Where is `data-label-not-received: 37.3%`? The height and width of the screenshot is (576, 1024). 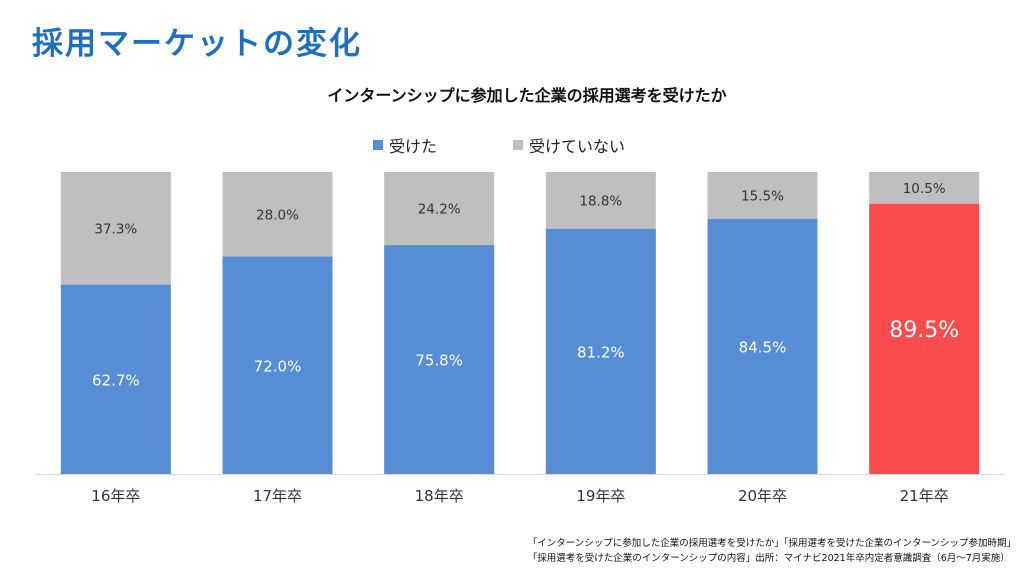 data-label-not-received: 37.3% is located at coordinates (115, 229).